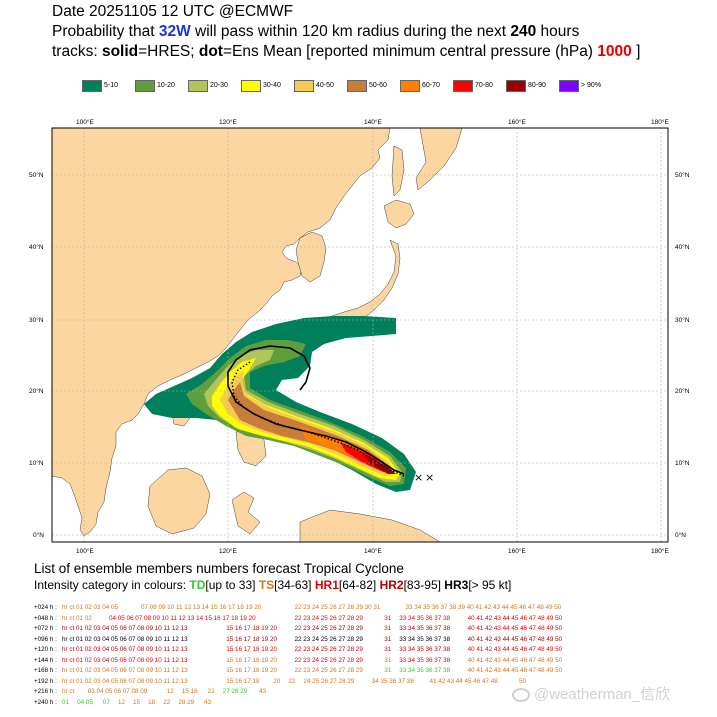  I want to click on tracks-hres: =HRES;, so click(168, 51).